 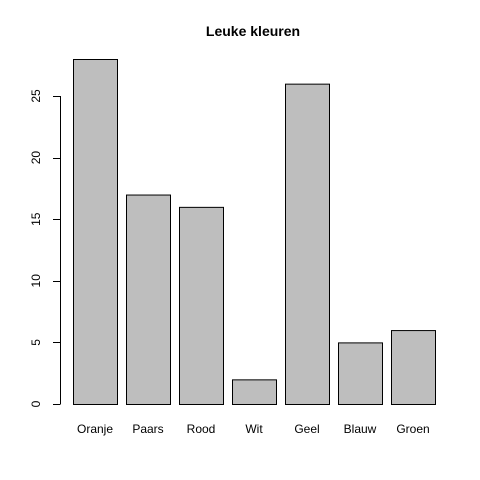 I want to click on x-tick-label-wit: Wit, so click(x=254, y=429).